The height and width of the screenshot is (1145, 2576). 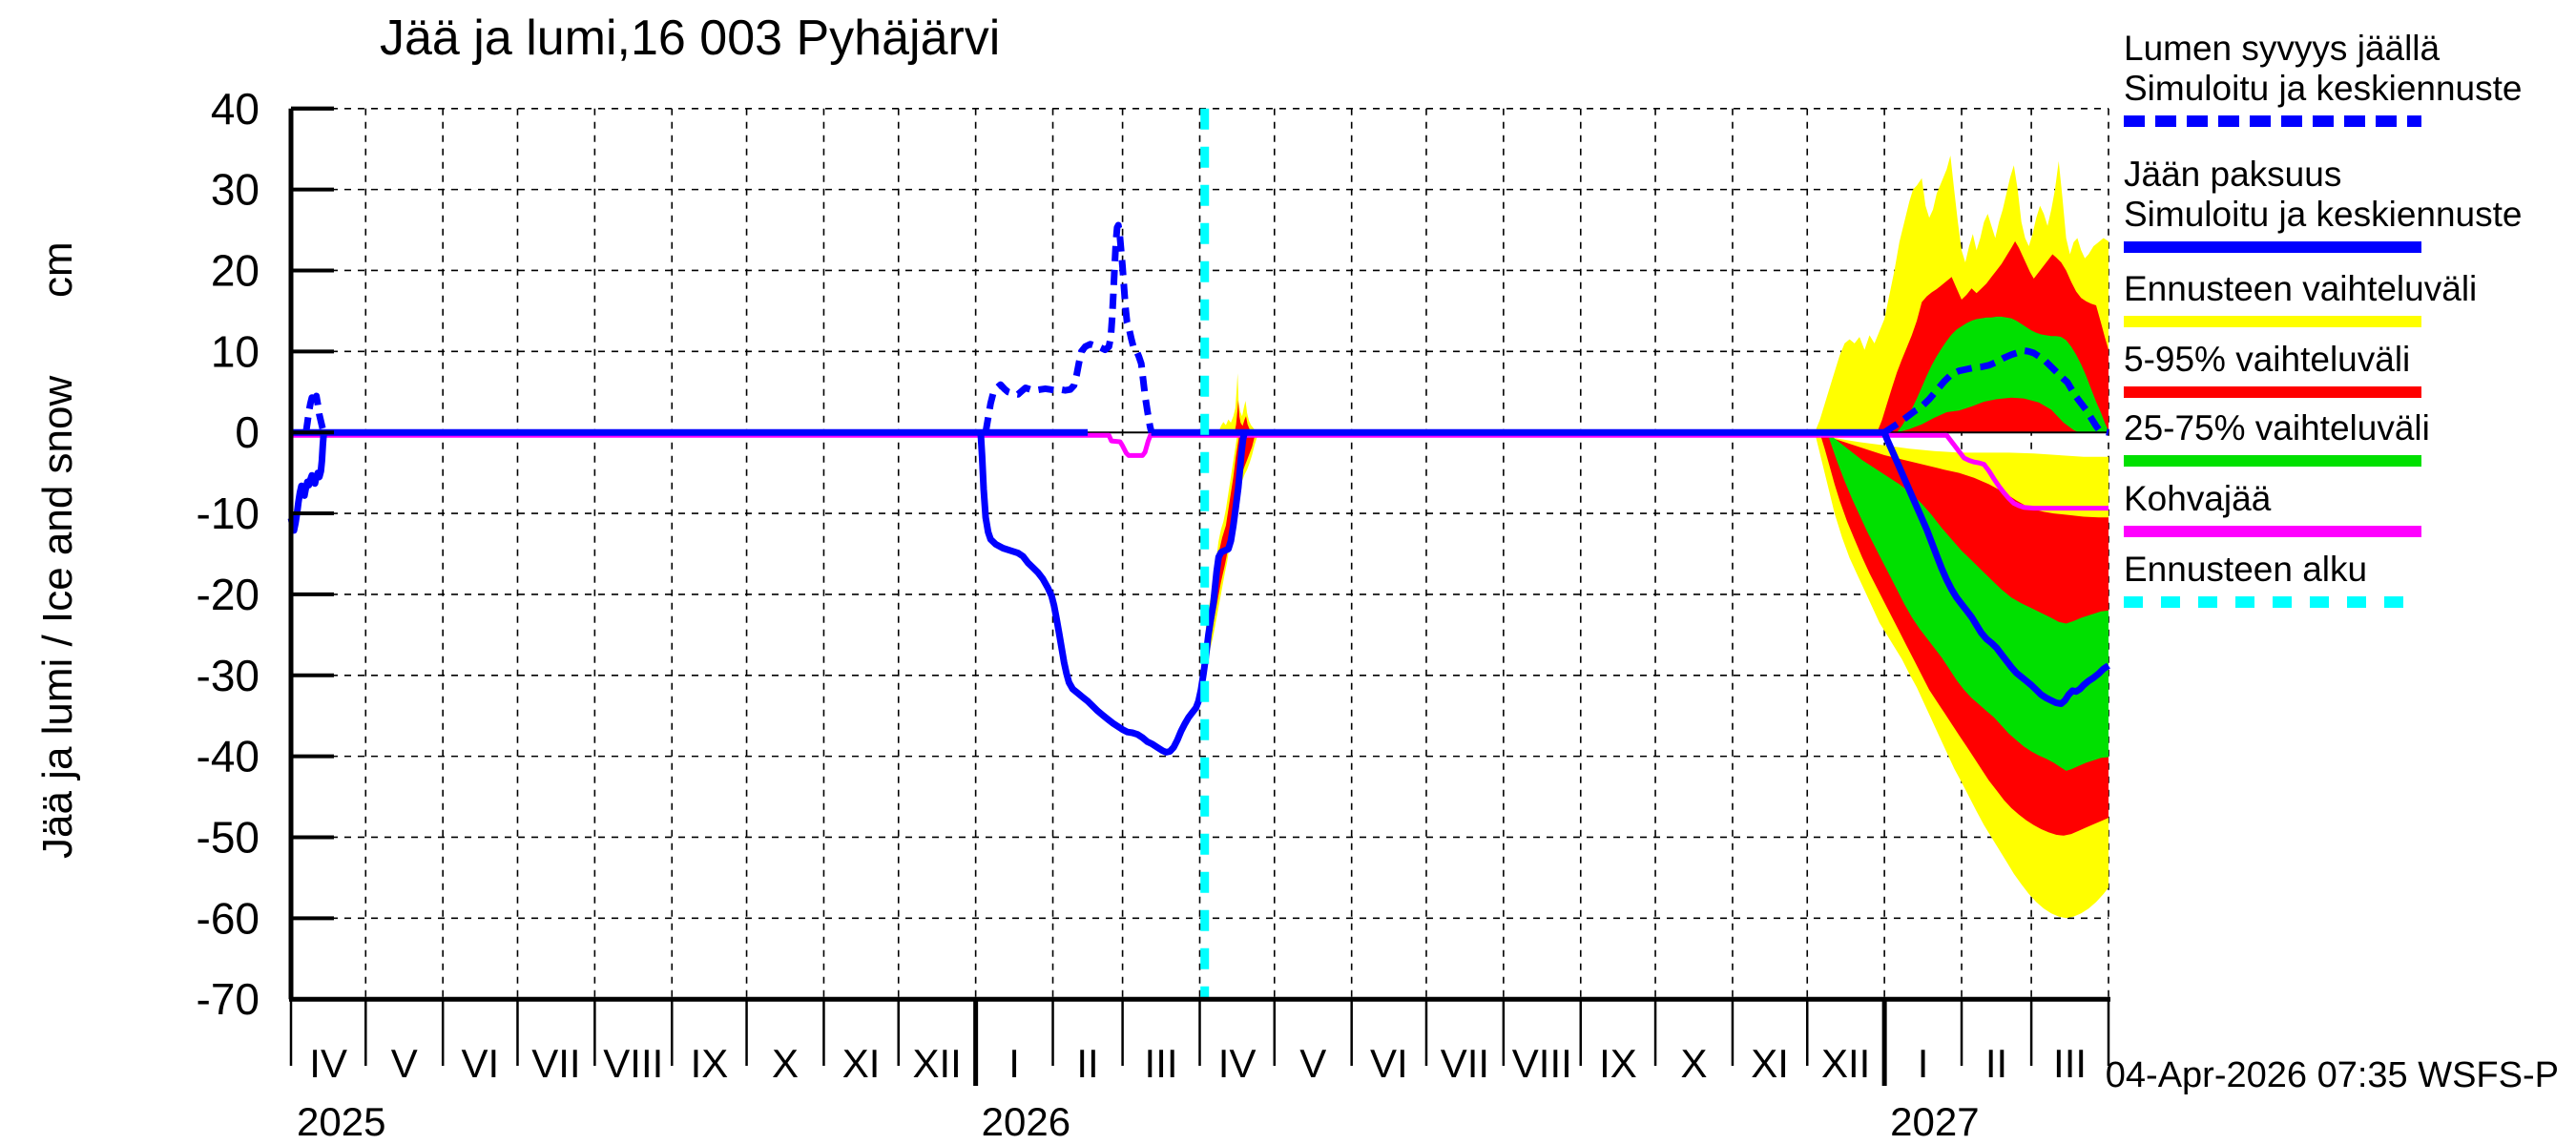 What do you see at coordinates (2198, 499) in the screenshot?
I see `legend-label: Kohvajää` at bounding box center [2198, 499].